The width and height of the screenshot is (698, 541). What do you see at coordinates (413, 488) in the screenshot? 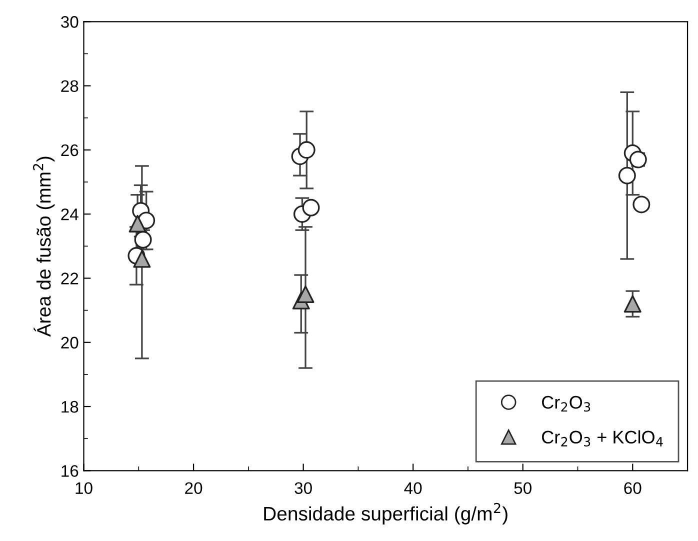
I see `x-tick-label: 40` at bounding box center [413, 488].